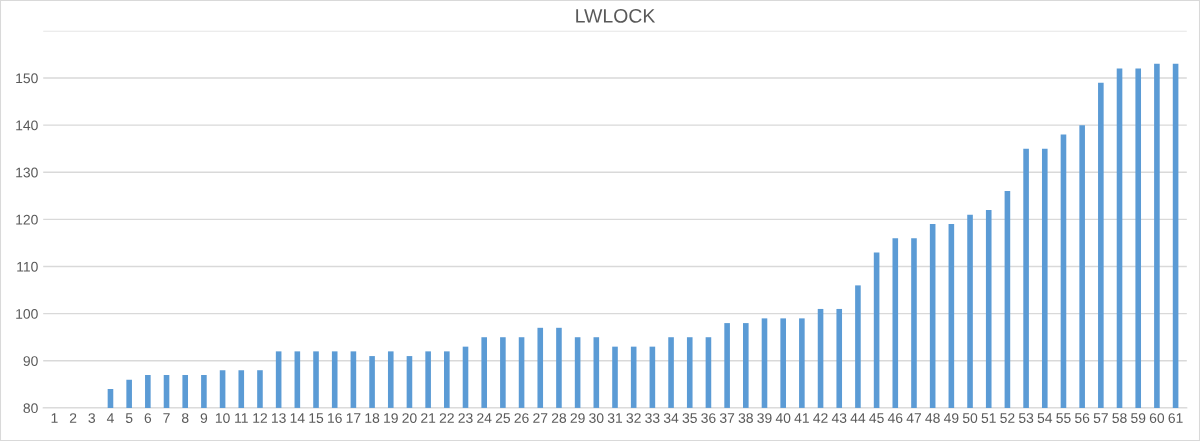 This screenshot has height=441, width=1200. I want to click on x-tick-label: 43, so click(839, 418).